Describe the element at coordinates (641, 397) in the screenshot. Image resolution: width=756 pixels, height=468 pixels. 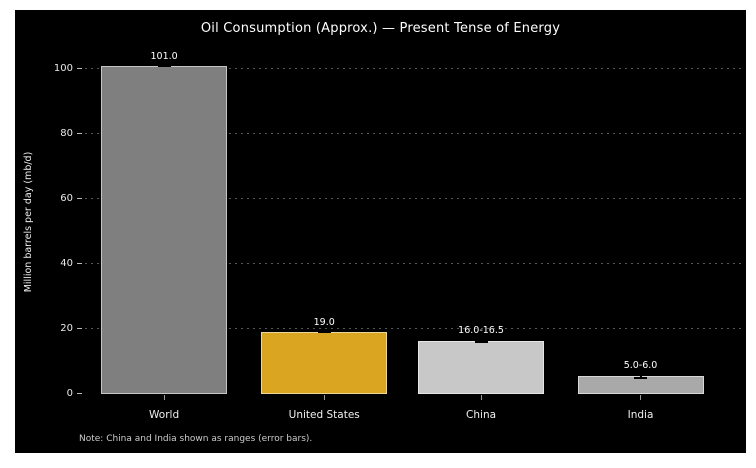
I see `x-tick-mark-india` at that location.